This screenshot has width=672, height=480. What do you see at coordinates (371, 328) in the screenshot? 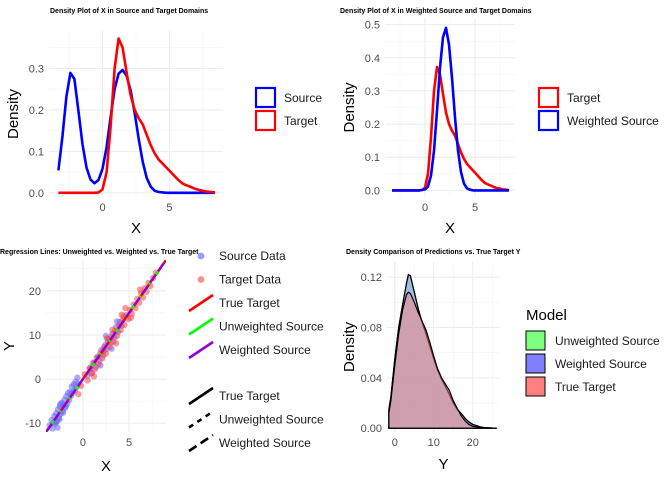
I see `y-tick-label: 0.08` at bounding box center [371, 328].